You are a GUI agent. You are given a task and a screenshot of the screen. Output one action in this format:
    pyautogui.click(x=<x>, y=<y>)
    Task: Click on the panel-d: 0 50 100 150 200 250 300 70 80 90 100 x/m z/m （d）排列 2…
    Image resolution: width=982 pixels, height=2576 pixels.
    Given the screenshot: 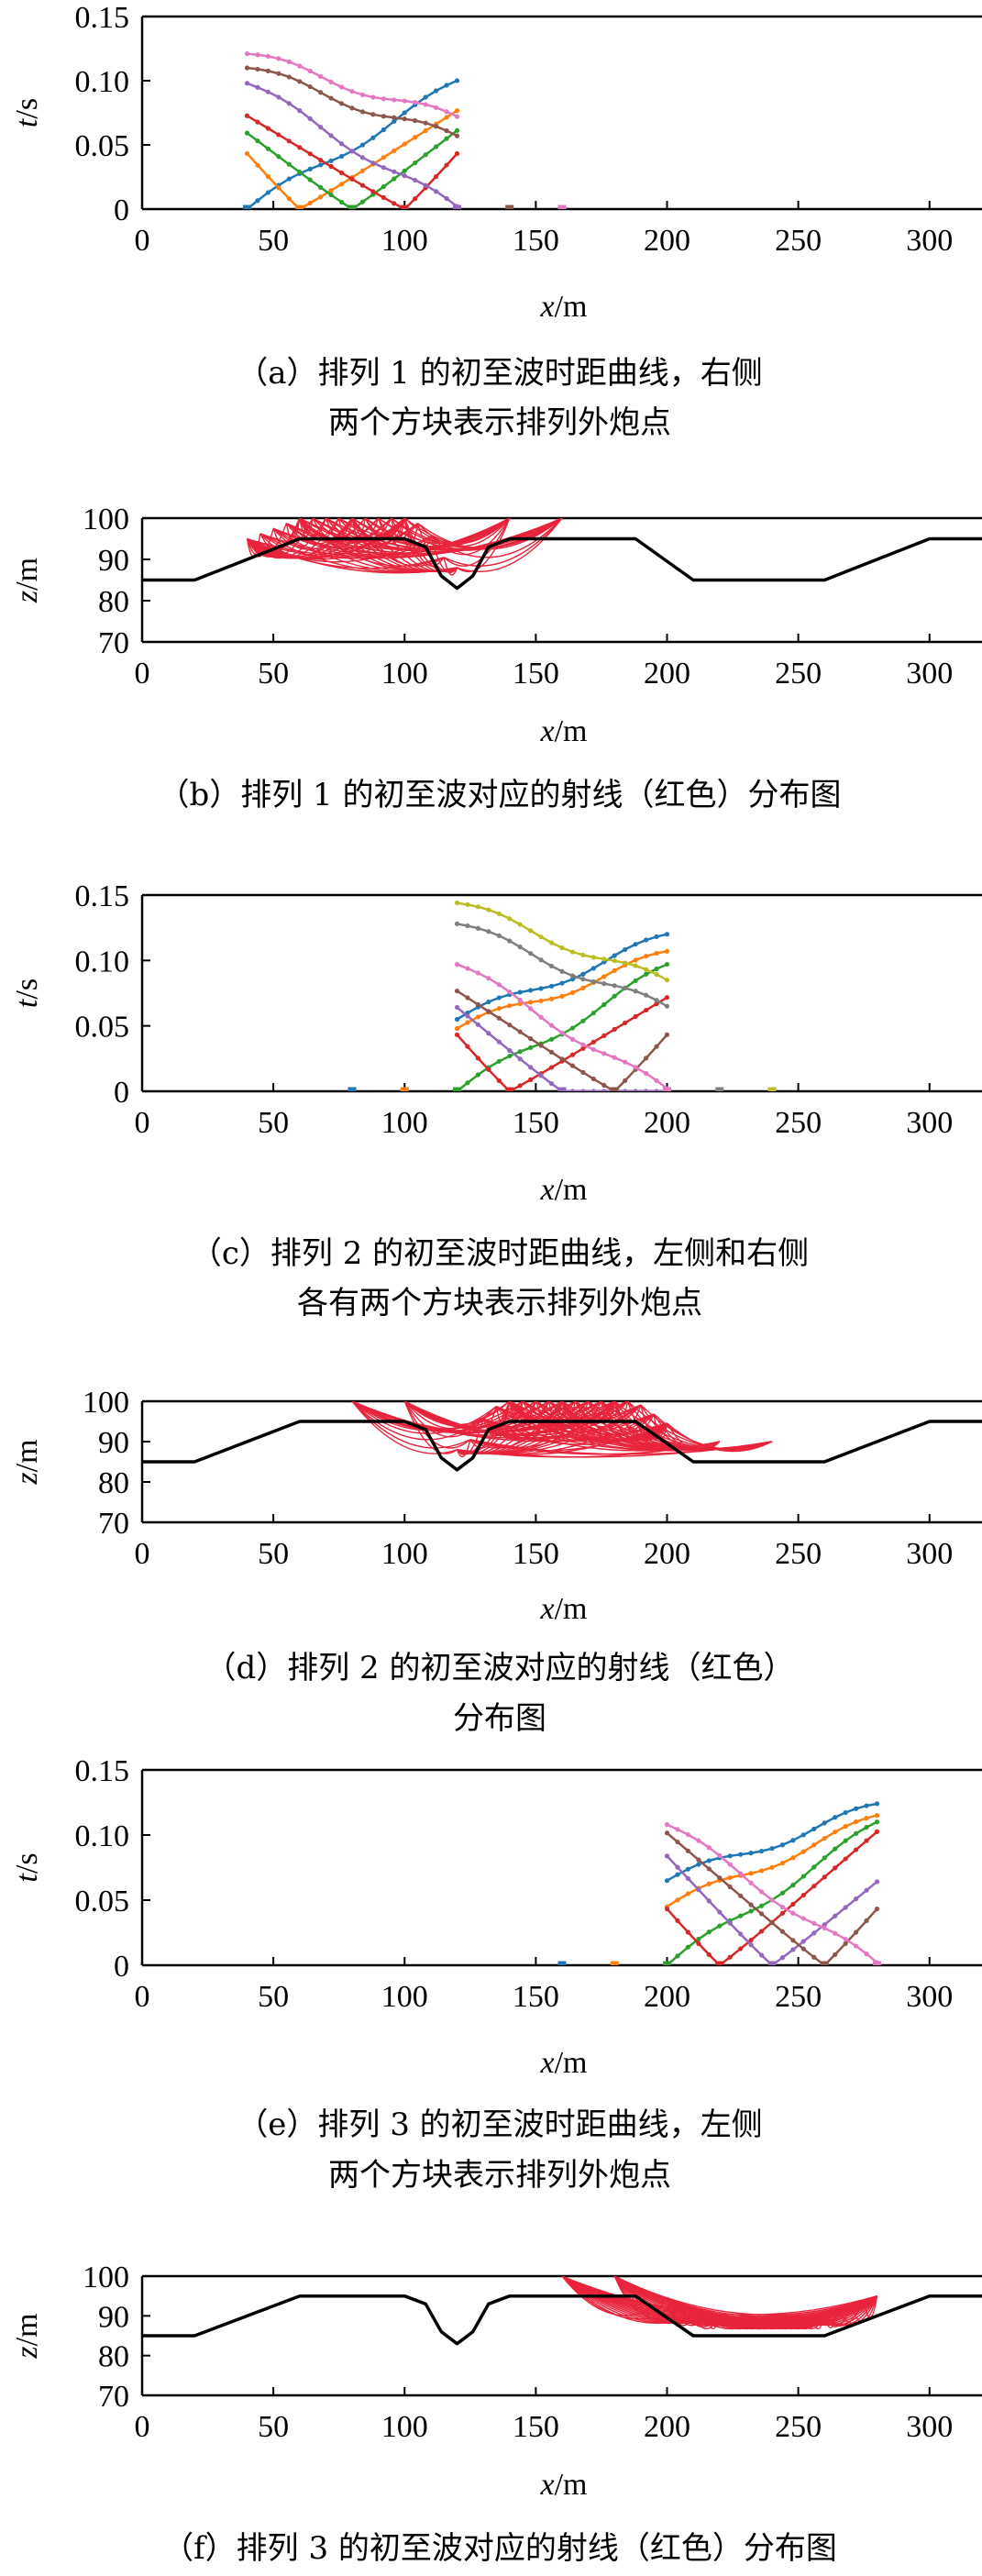 What is the action you would take?
    pyautogui.click(x=496, y=1561)
    